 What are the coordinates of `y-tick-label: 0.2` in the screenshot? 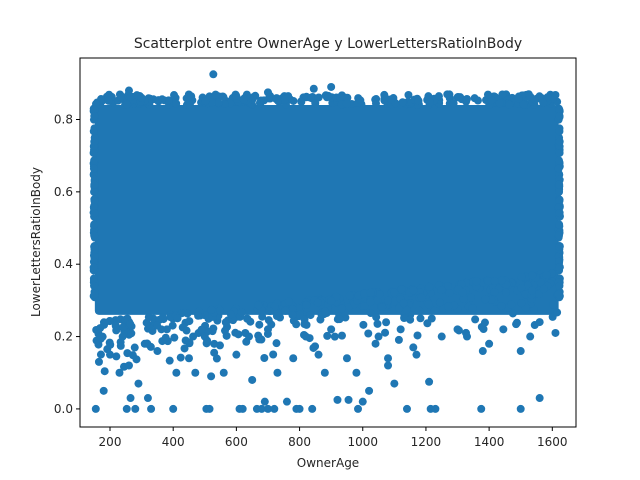 It's located at (63, 337).